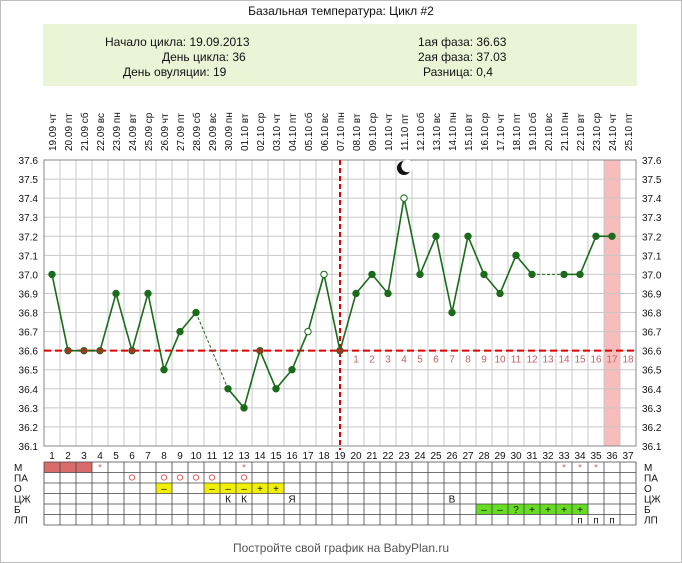  I want to click on date-label: 27.09 пт, so click(181, 132).